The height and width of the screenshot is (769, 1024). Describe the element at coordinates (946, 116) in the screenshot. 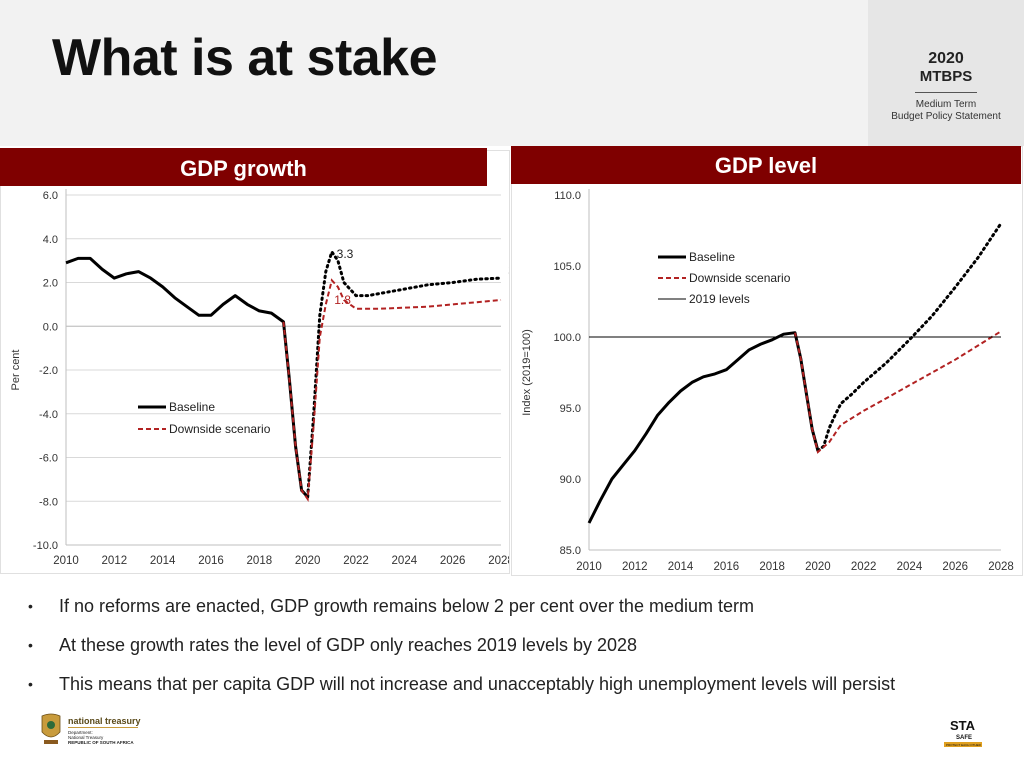

I see `brand-line2: Budget Policy Statement` at that location.